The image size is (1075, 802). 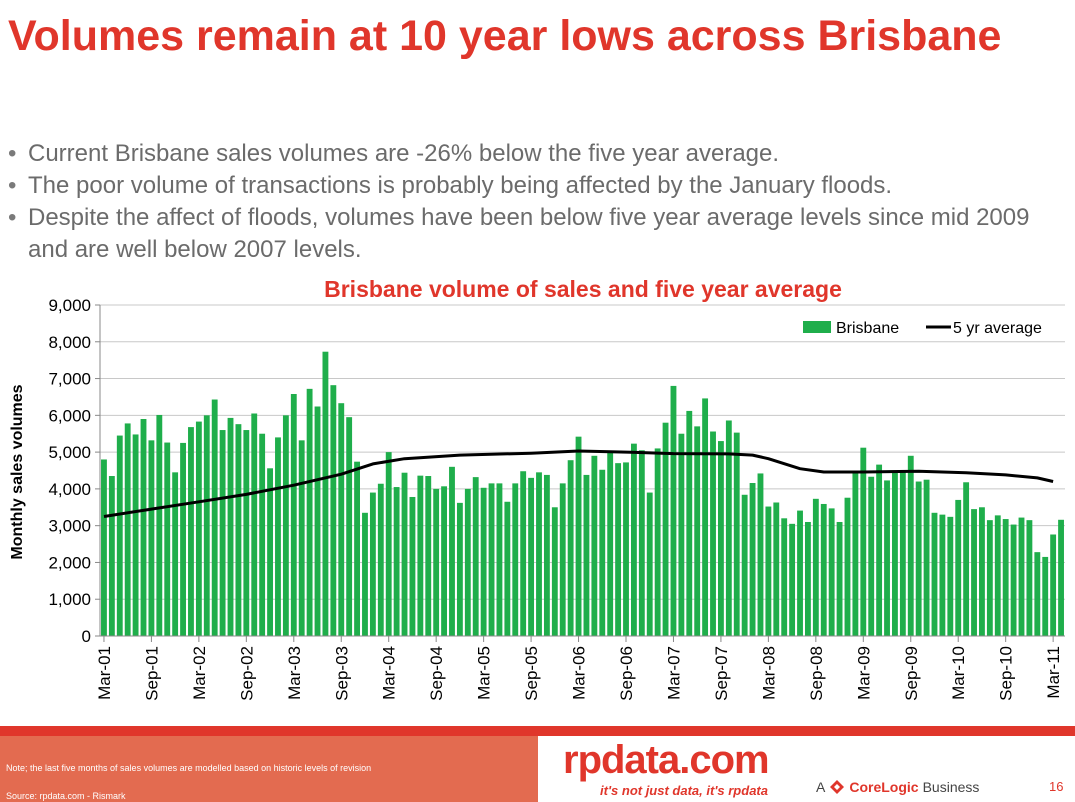 I want to click on line-series-5yr-average, so click(x=578, y=483).